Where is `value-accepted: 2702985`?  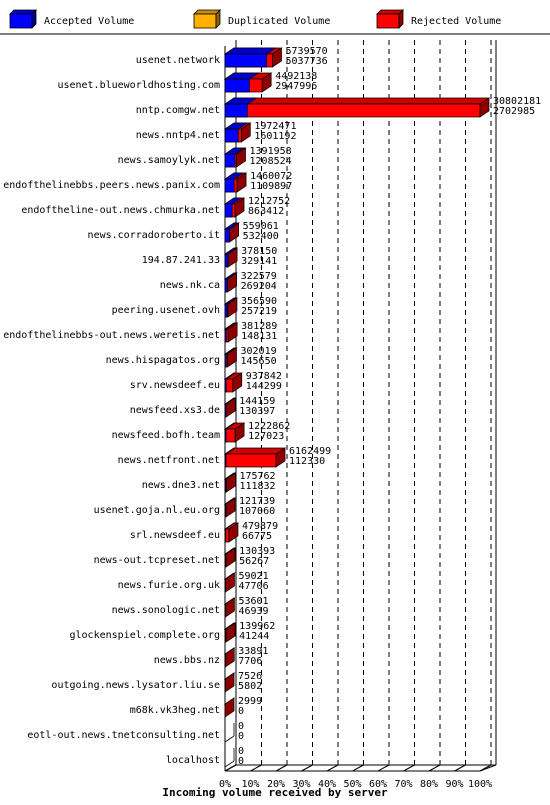 value-accepted: 2702985 is located at coordinates (514, 111).